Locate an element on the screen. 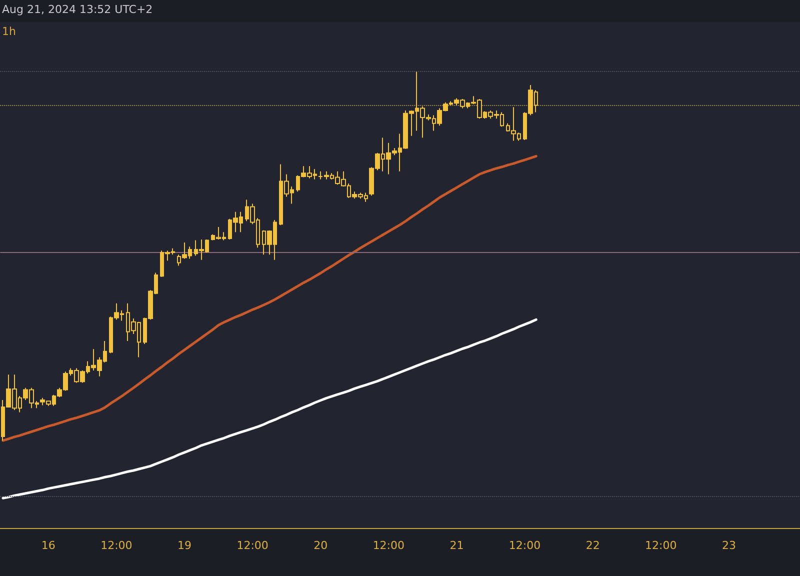  x-tick-label: 21 is located at coordinates (457, 545).